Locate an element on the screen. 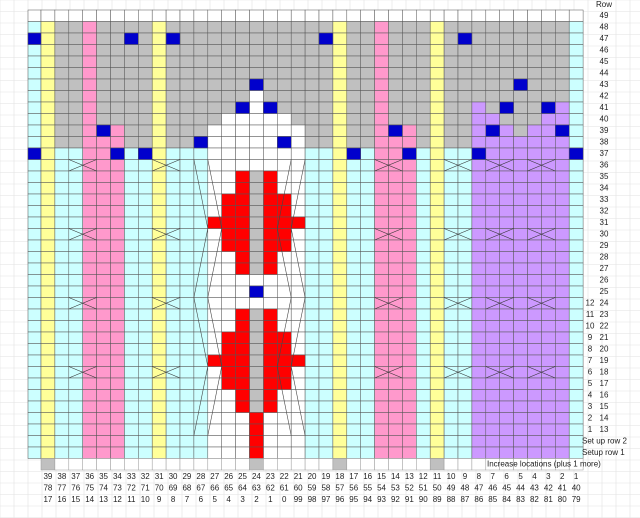 This screenshot has width=640, height=518. stitch-number: 86 is located at coordinates (478, 499).